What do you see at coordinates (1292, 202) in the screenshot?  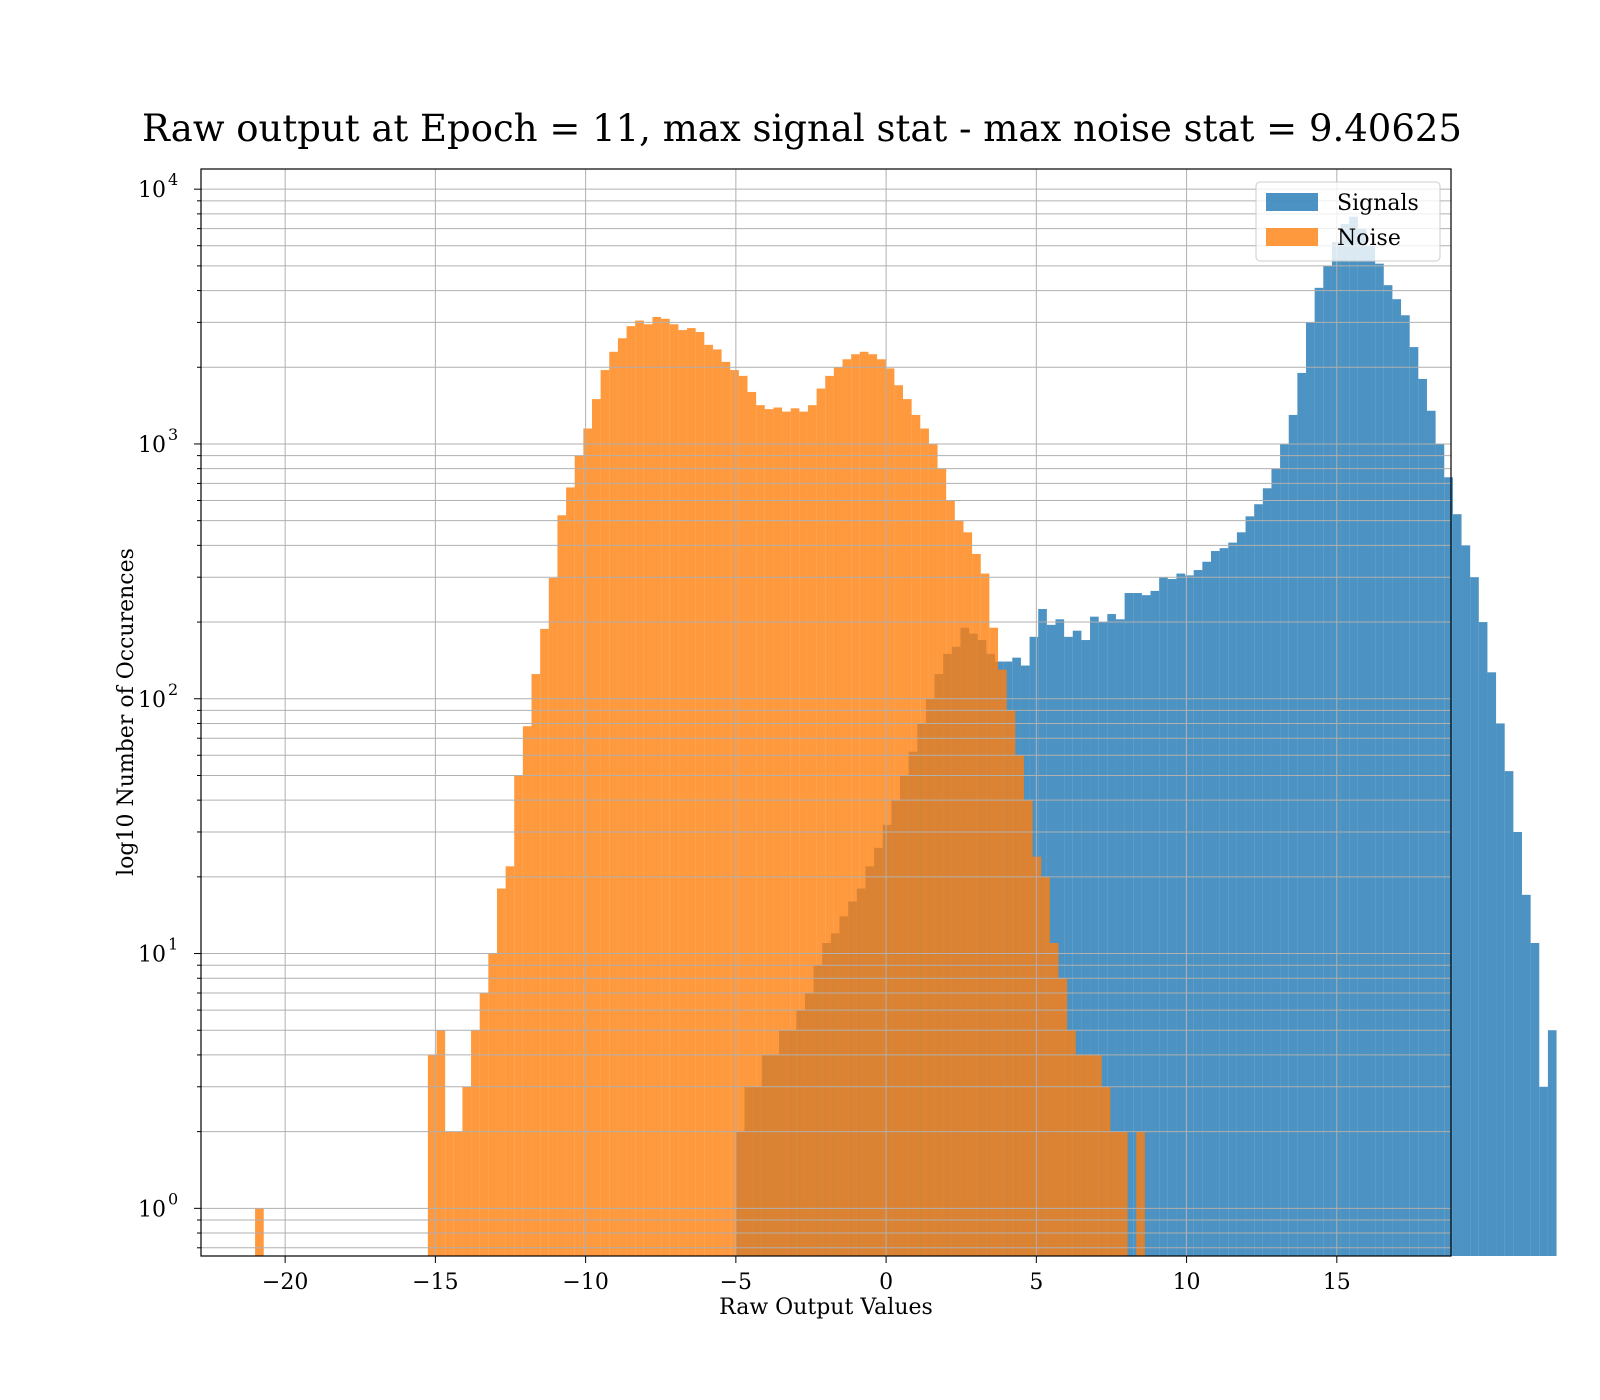 I see `legend-swatch-signals` at bounding box center [1292, 202].